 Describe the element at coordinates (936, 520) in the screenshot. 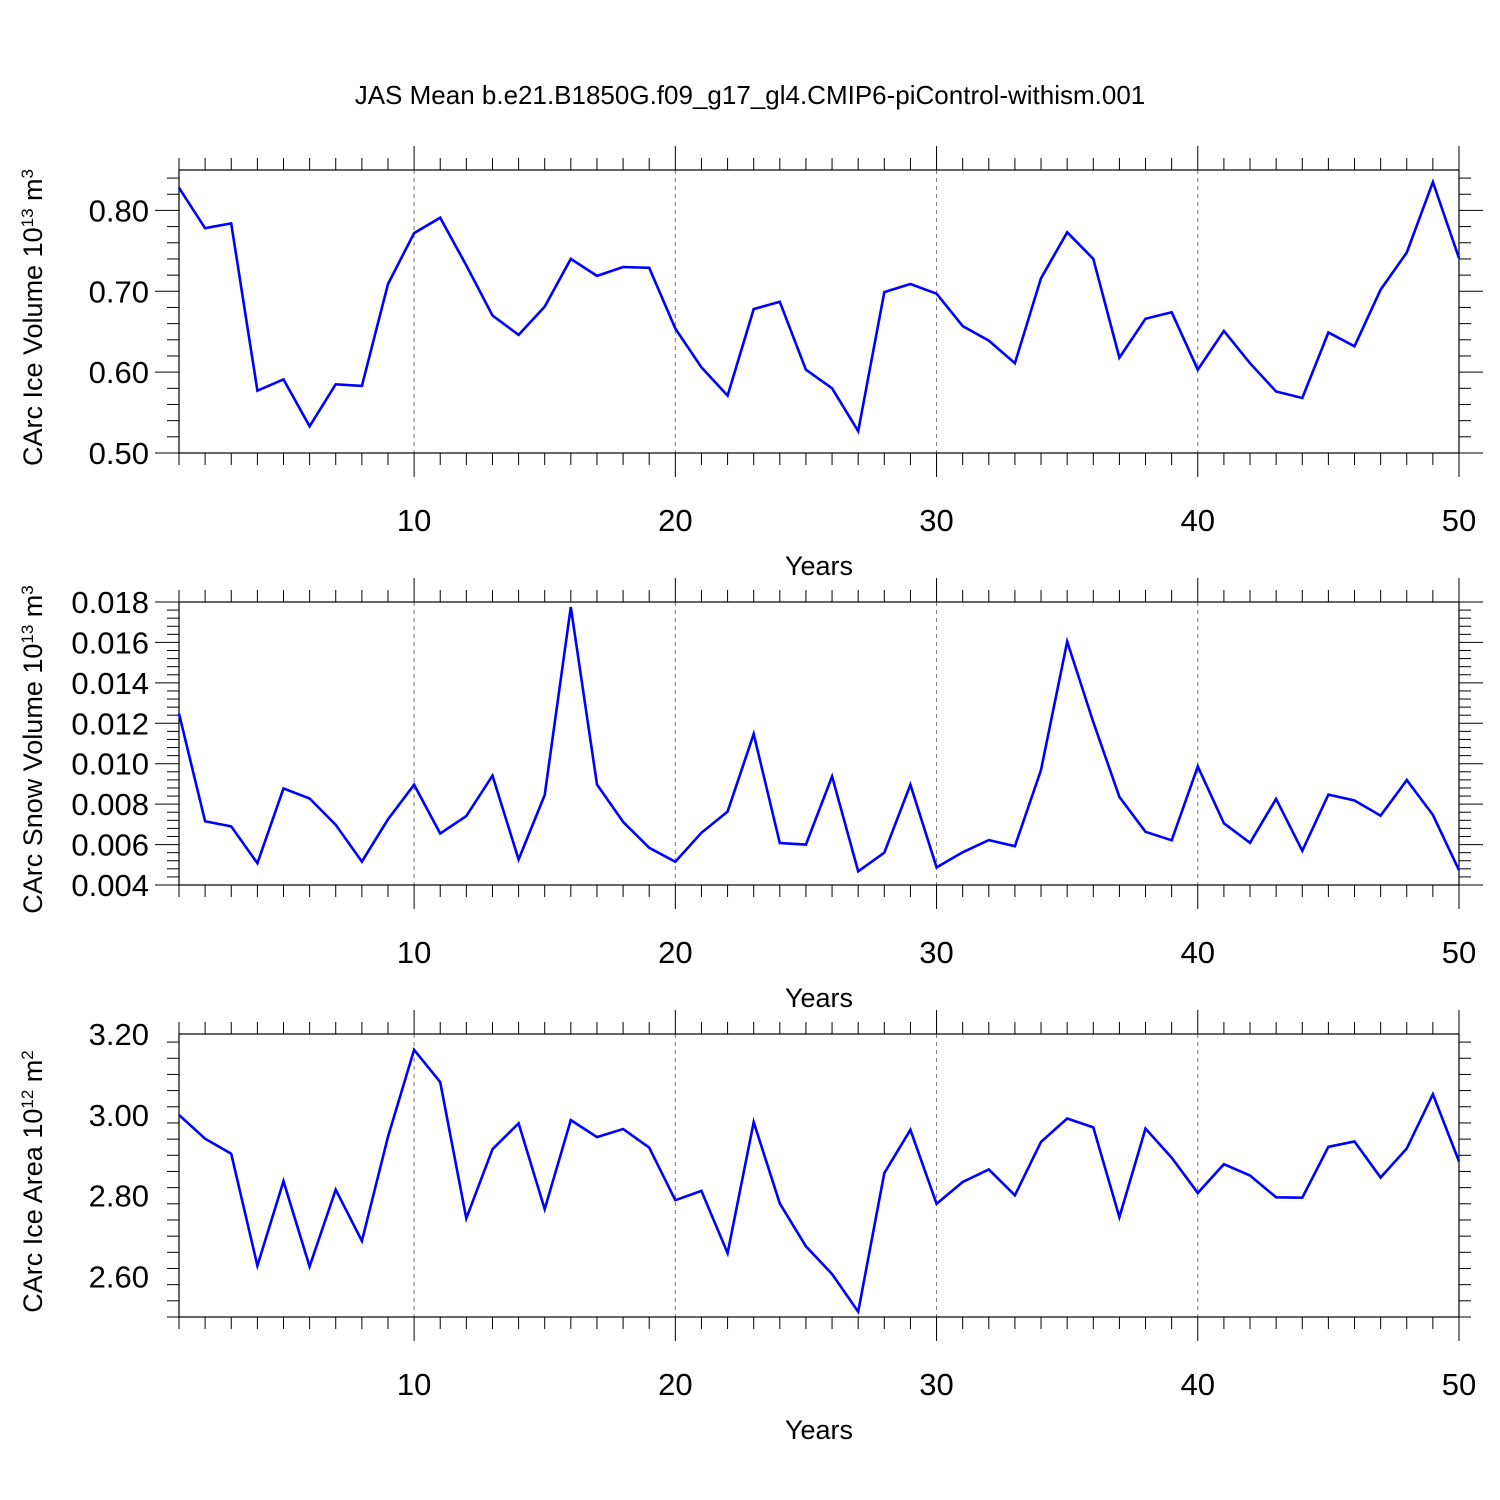

I see `panel-1-x-tick-label: 30` at that location.